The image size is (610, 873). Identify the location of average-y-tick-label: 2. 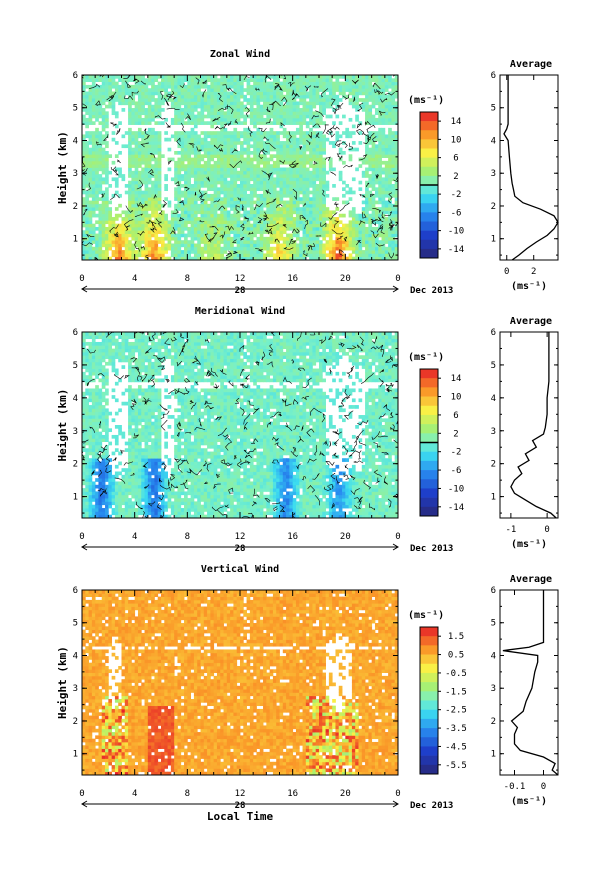
(493, 207).